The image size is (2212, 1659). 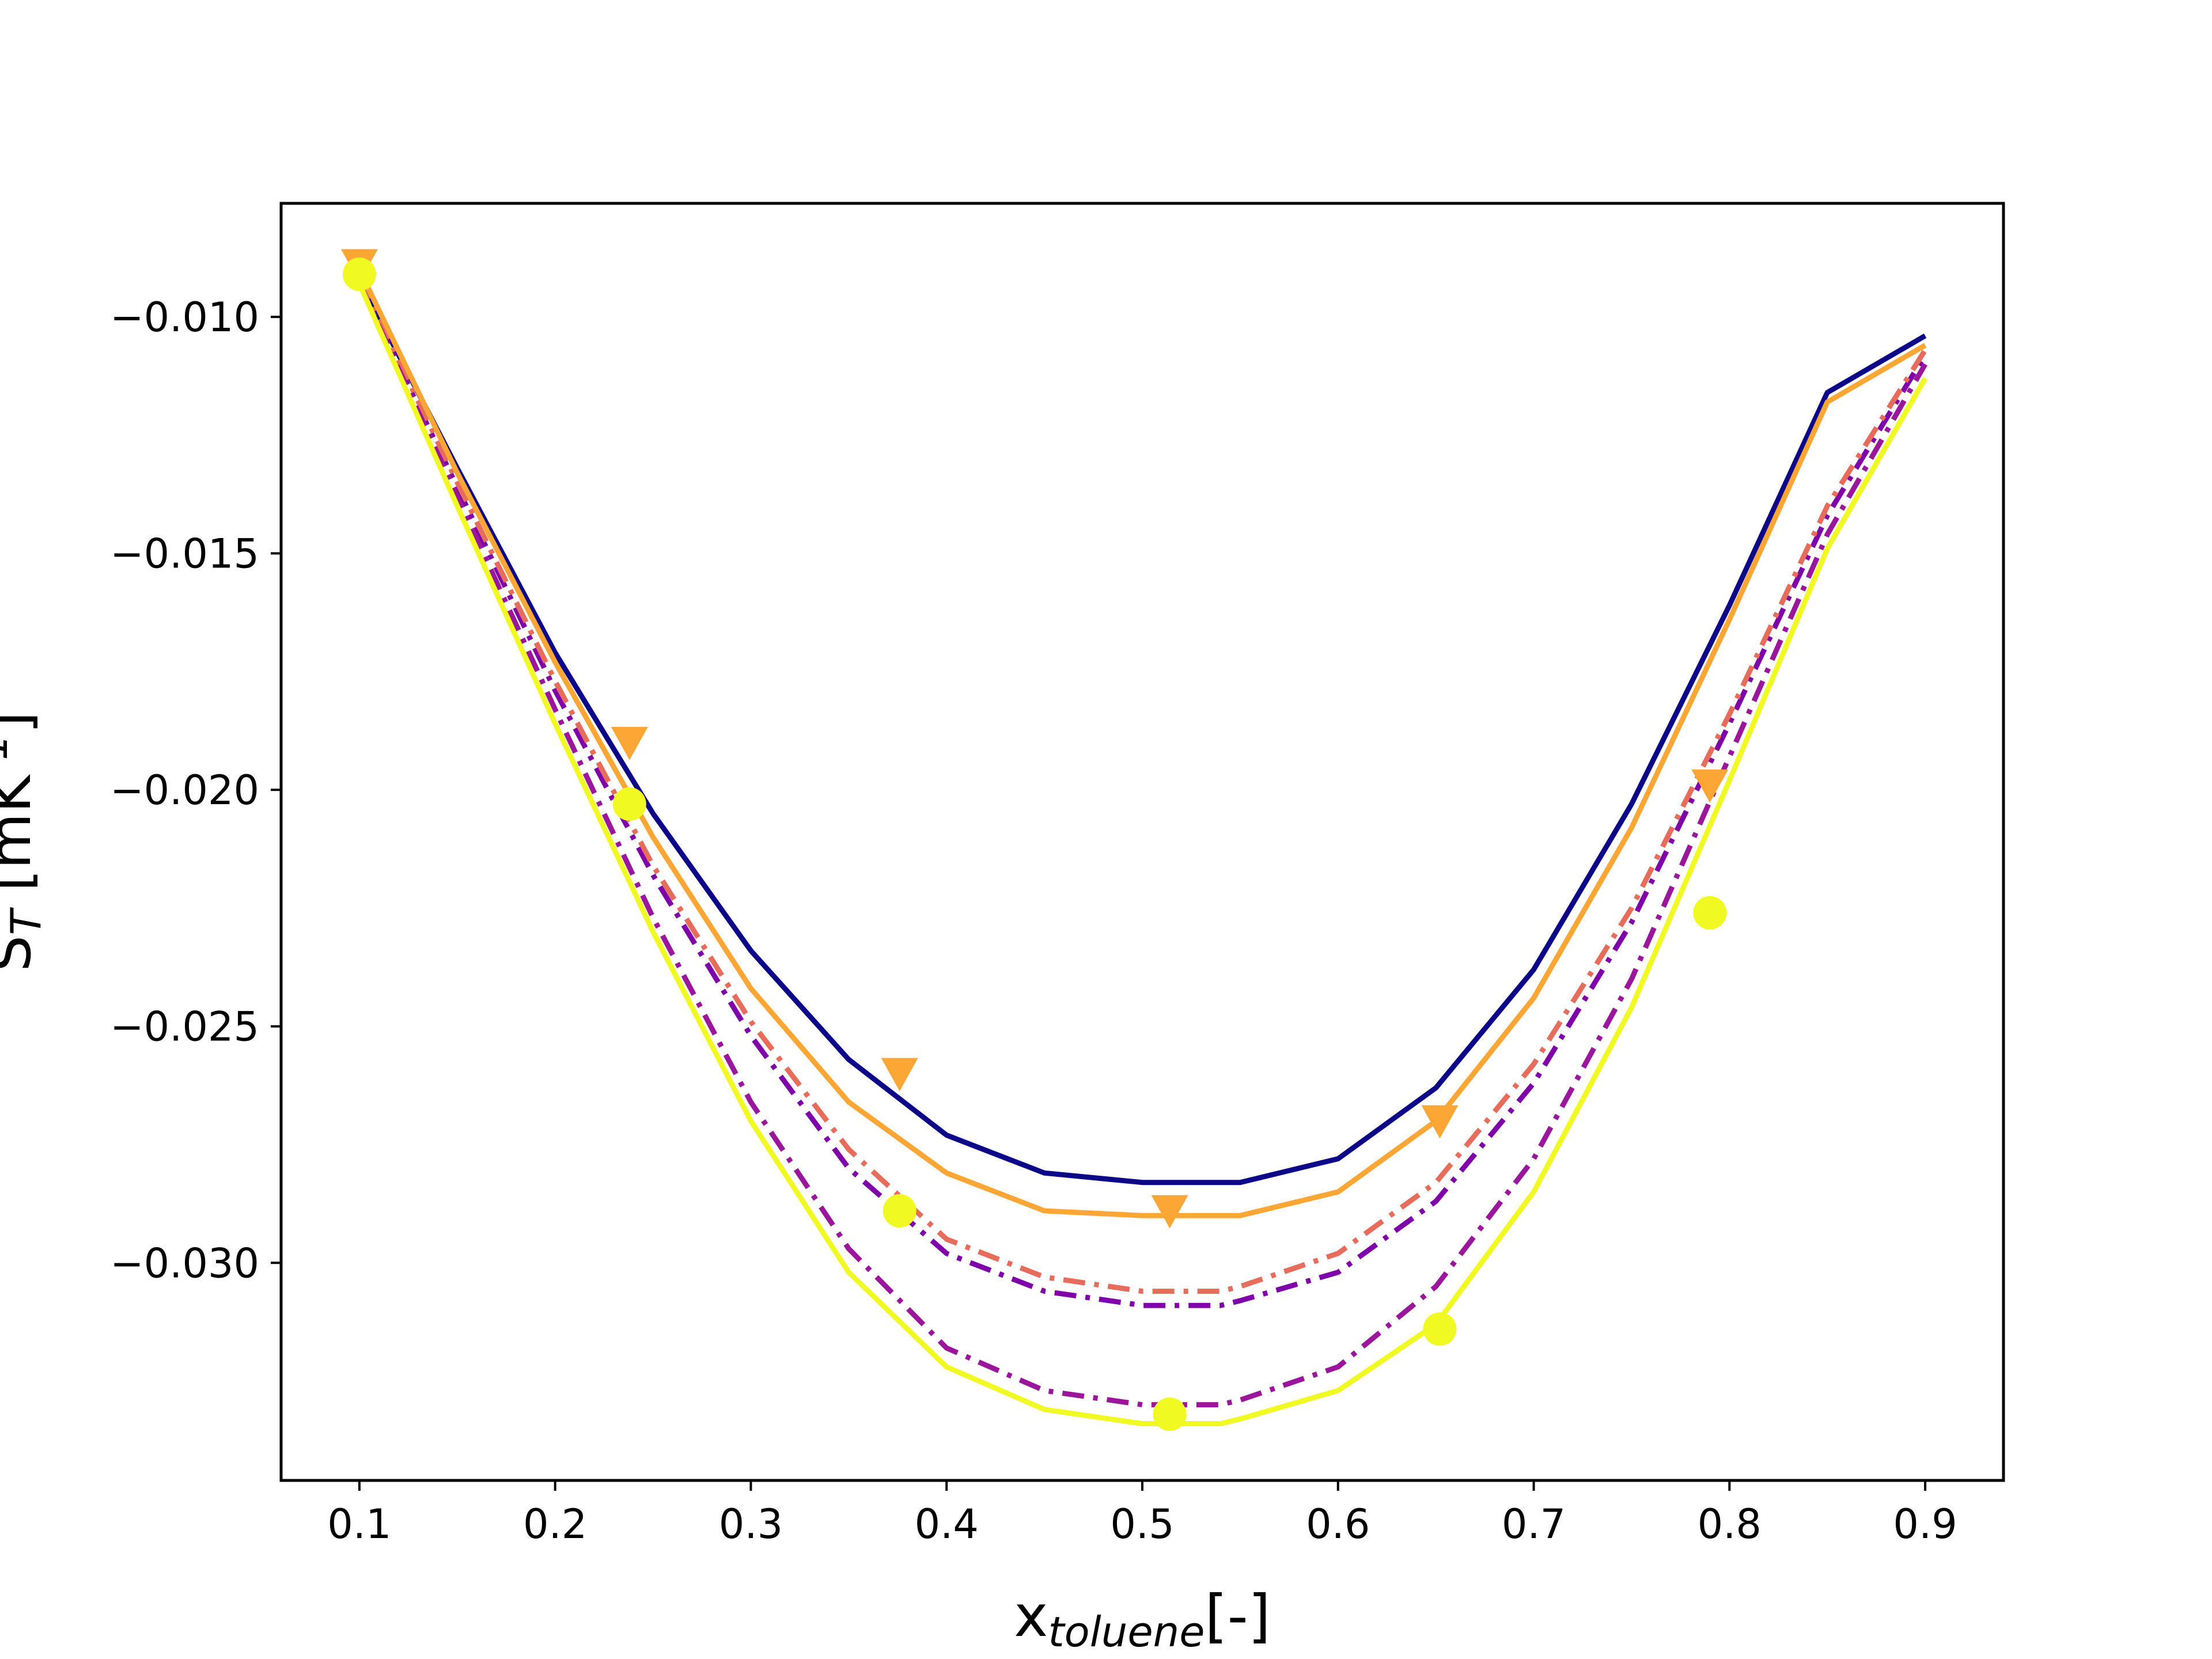 I want to click on y-tick-label: −0.025, so click(x=184, y=1027).